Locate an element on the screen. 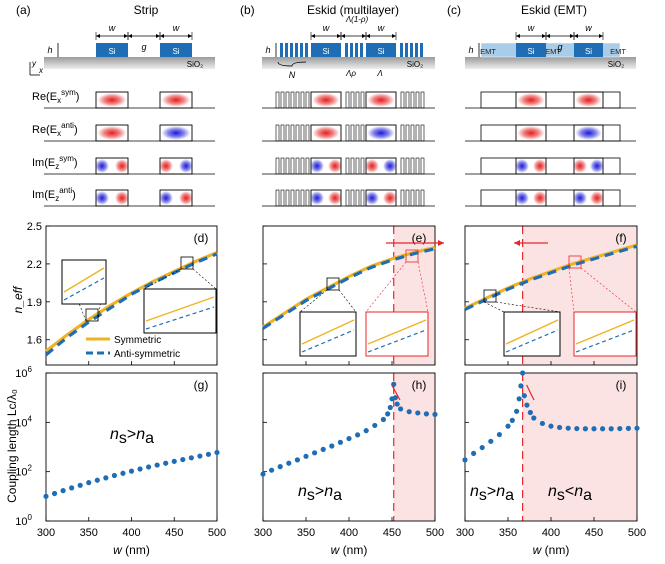  y-tick-label: 1.6 is located at coordinates (34, 341).